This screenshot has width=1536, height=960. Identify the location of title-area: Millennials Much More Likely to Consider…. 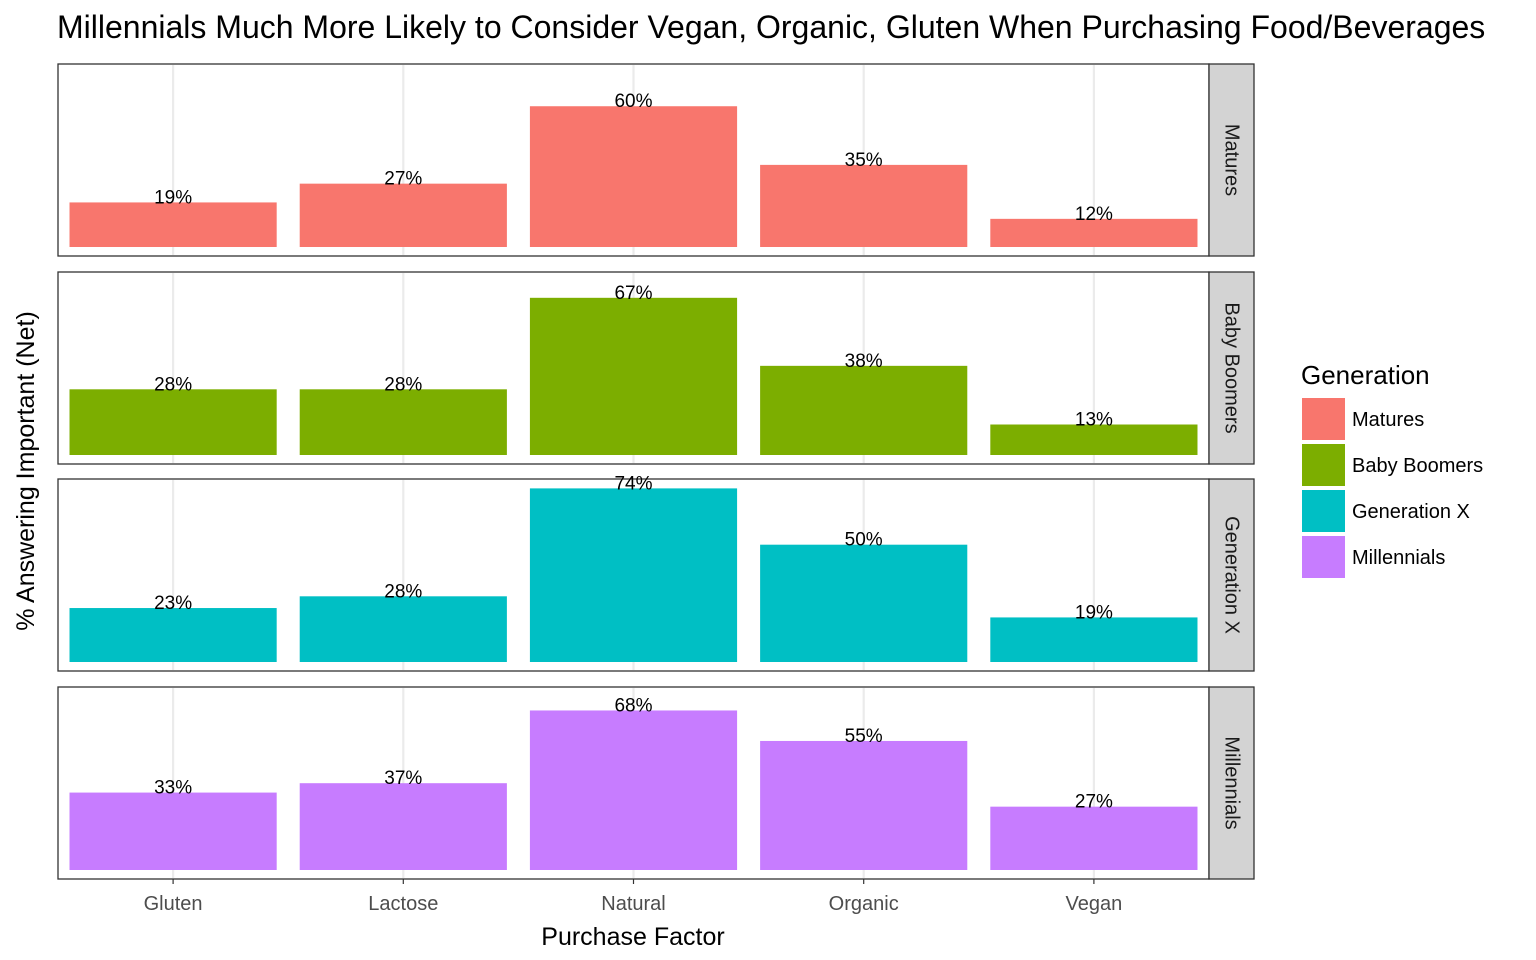
(768, 30).